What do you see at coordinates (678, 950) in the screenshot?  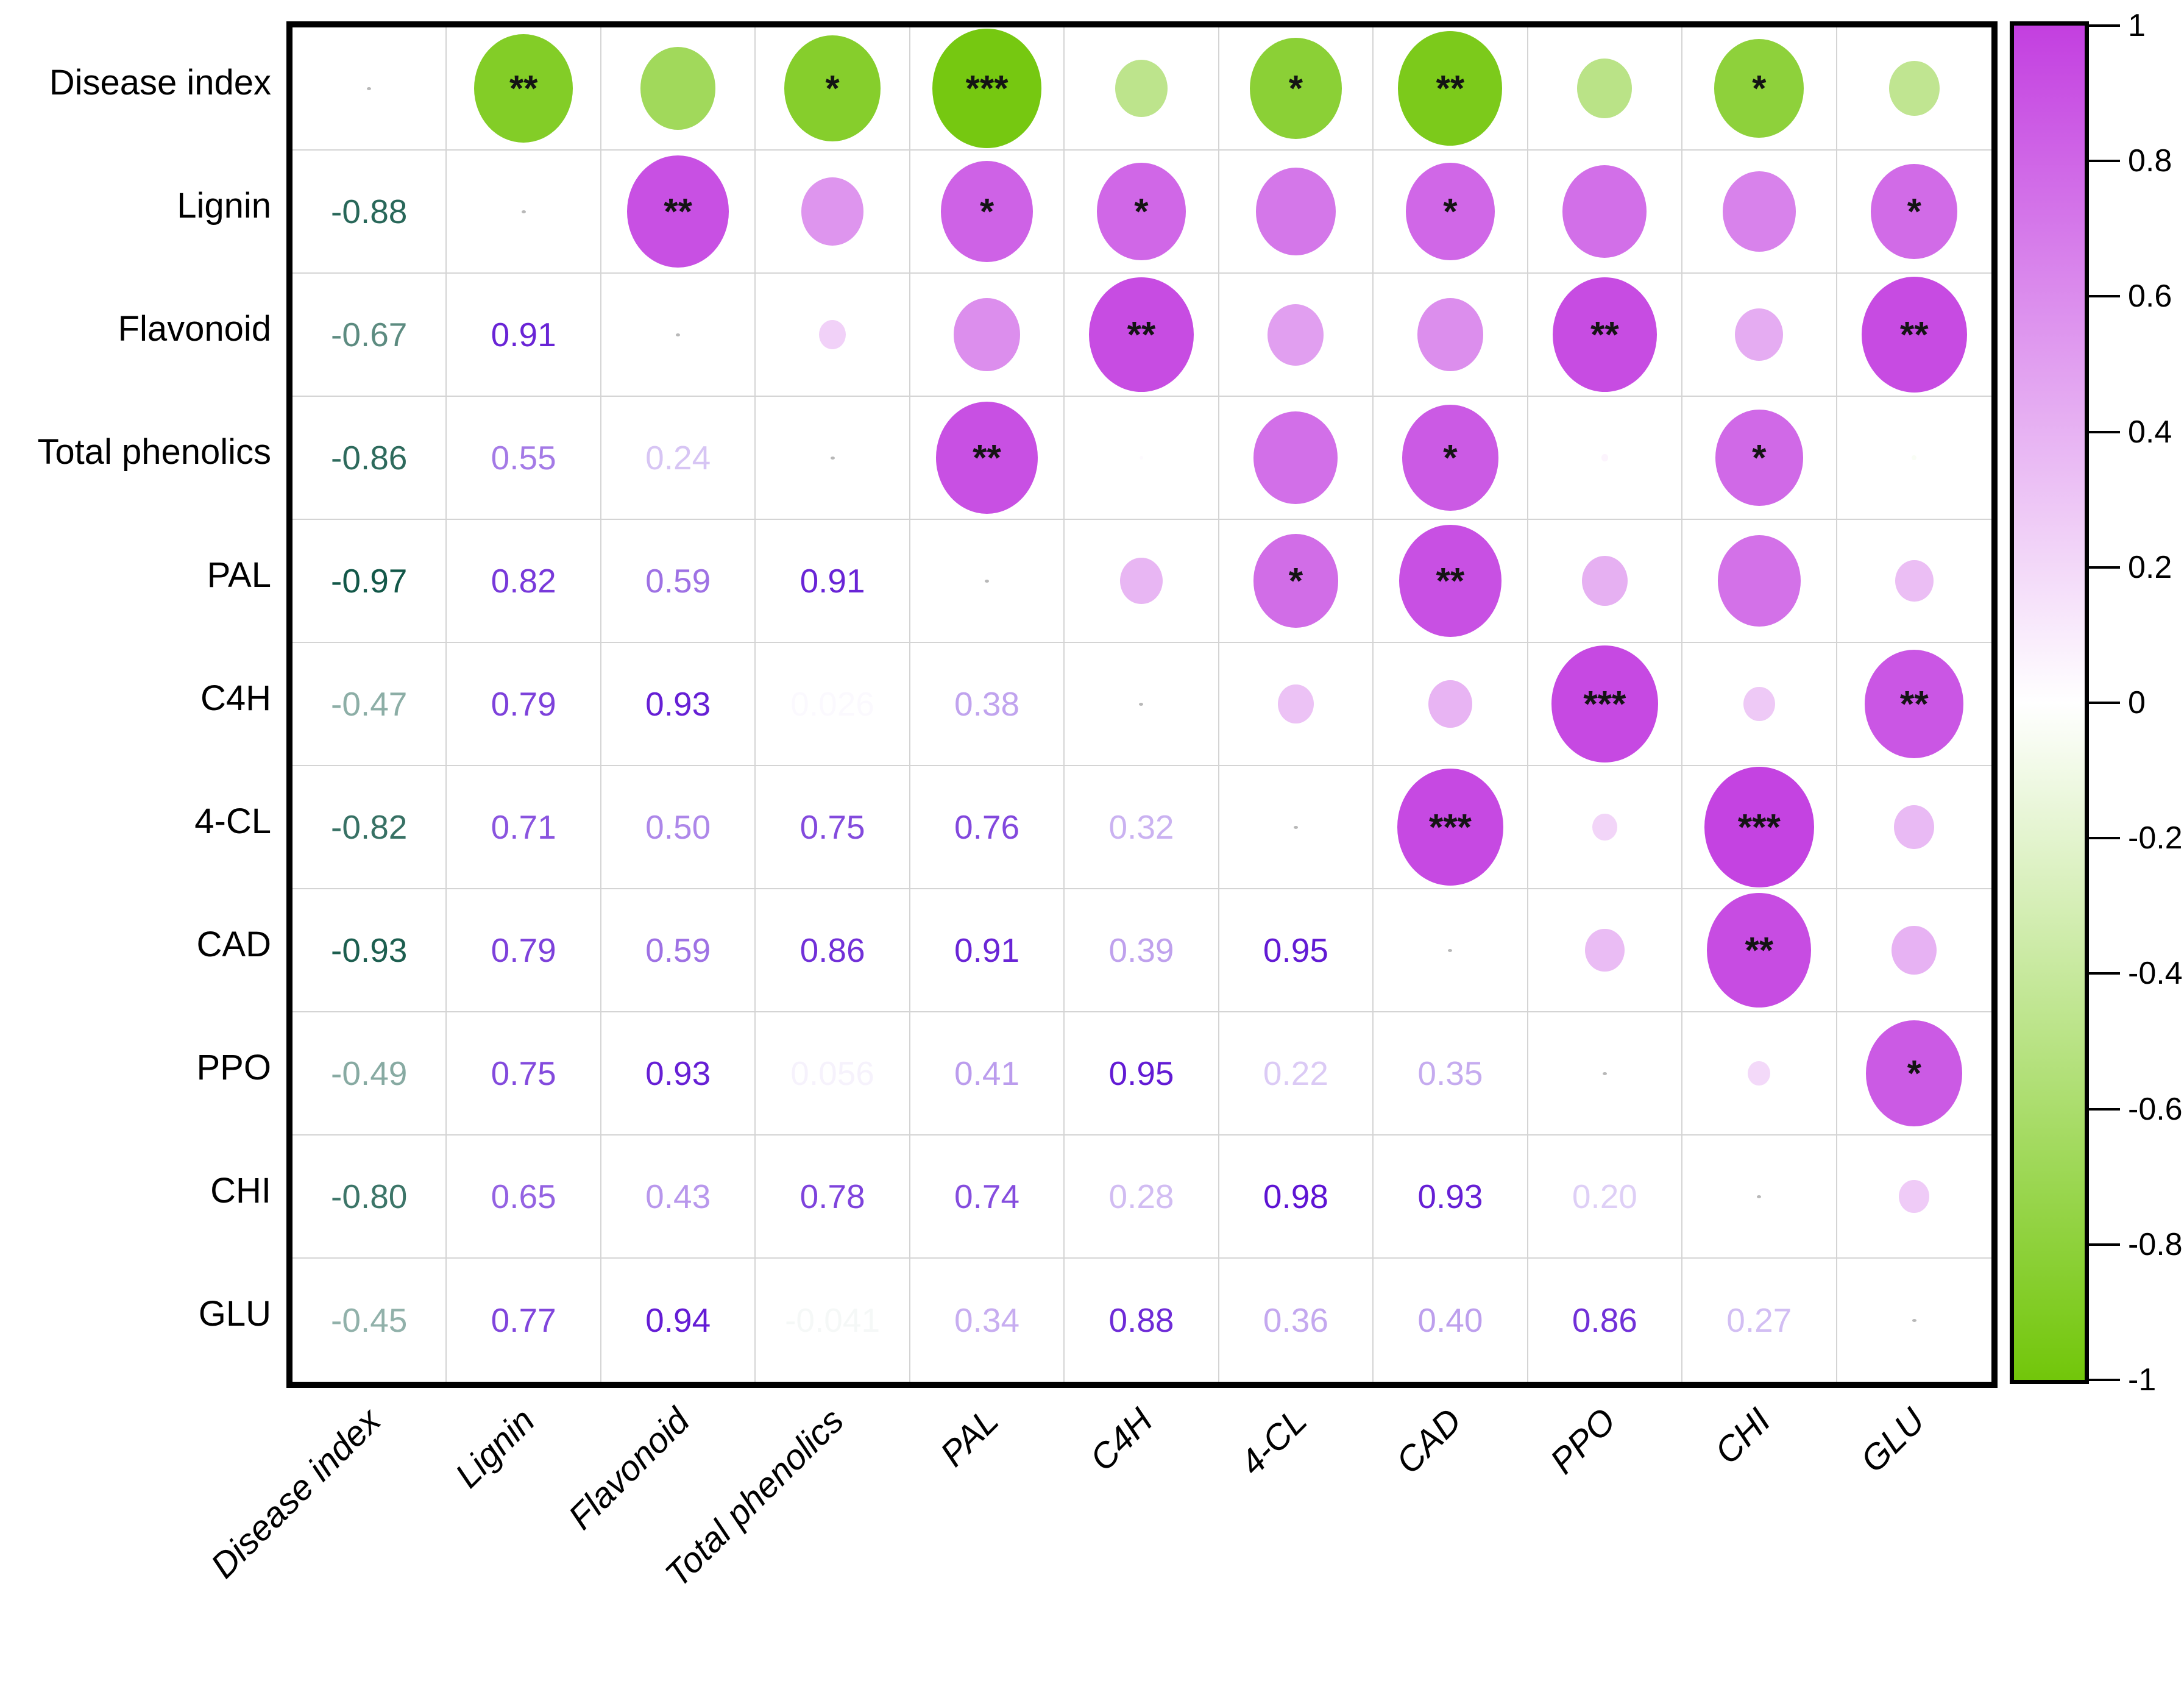 I see `correlation-value: 0.59` at bounding box center [678, 950].